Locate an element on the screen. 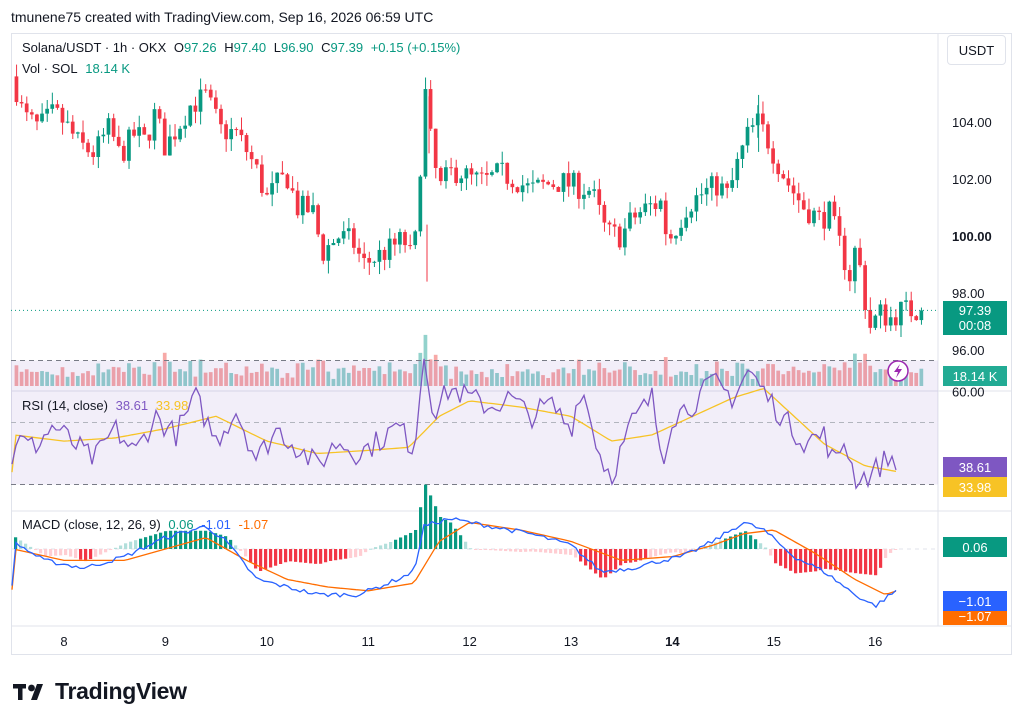 This screenshot has width=1024, height=724. currency-unit-button: USDT is located at coordinates (976, 50).